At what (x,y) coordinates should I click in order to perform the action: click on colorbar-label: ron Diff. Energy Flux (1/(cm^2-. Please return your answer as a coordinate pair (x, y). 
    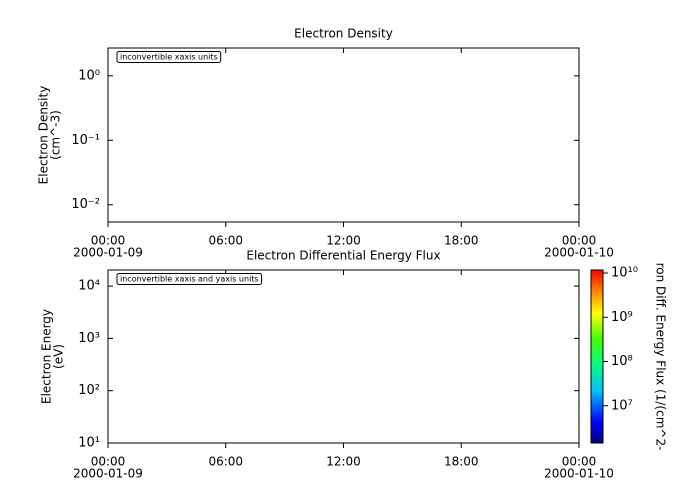
    Looking at the image, I should click on (661, 357).